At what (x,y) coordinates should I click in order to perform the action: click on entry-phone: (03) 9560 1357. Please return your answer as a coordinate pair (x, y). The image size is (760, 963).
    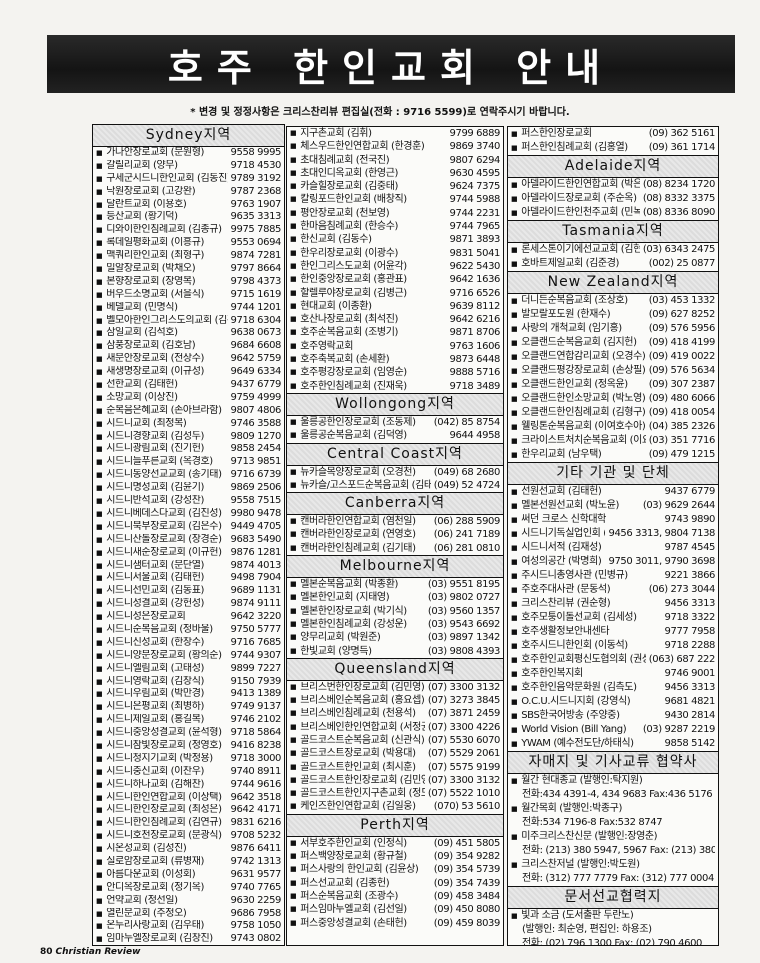
    Looking at the image, I should click on (464, 611).